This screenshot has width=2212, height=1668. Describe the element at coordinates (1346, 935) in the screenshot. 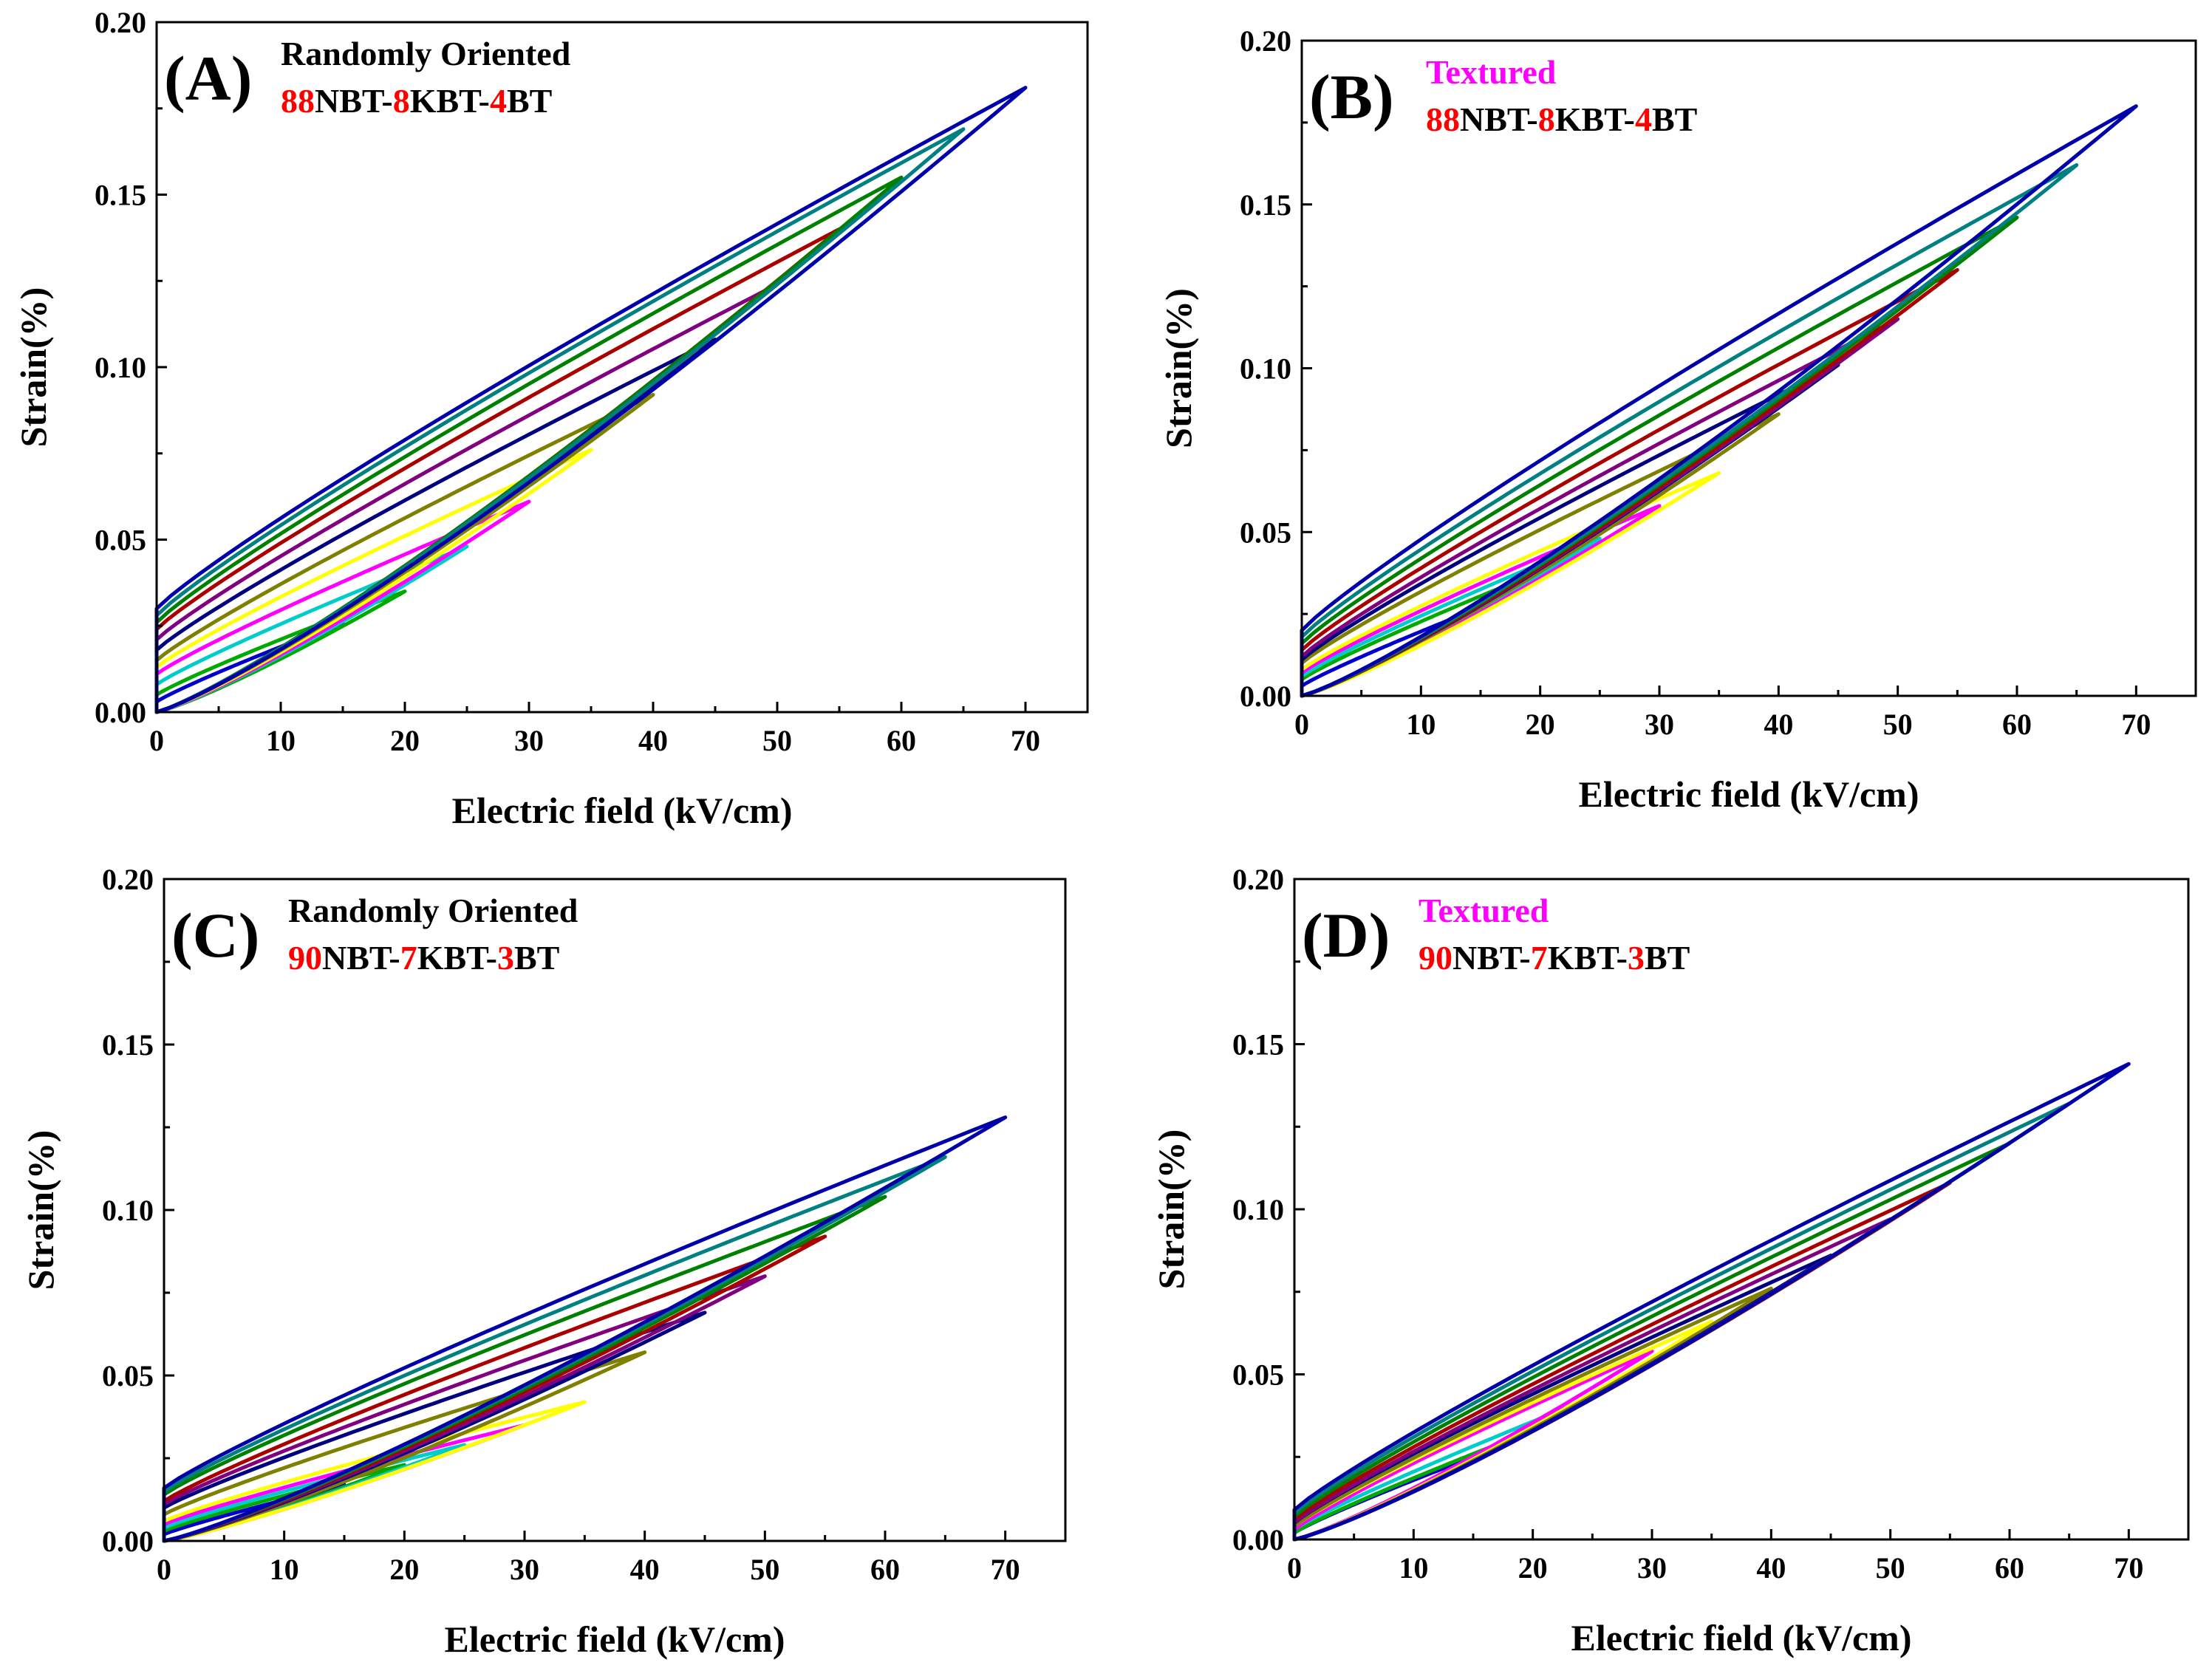

I see `panel-label: (D)` at that location.